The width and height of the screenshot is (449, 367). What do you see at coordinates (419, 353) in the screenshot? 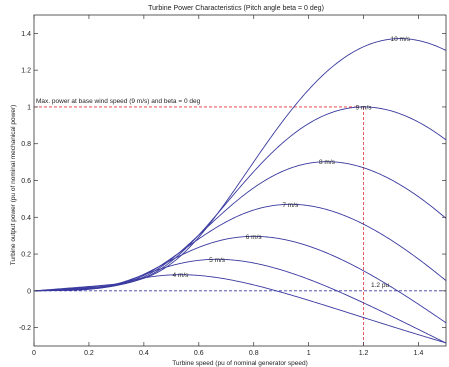
I see `x-tick-label: 1.4` at bounding box center [419, 353].